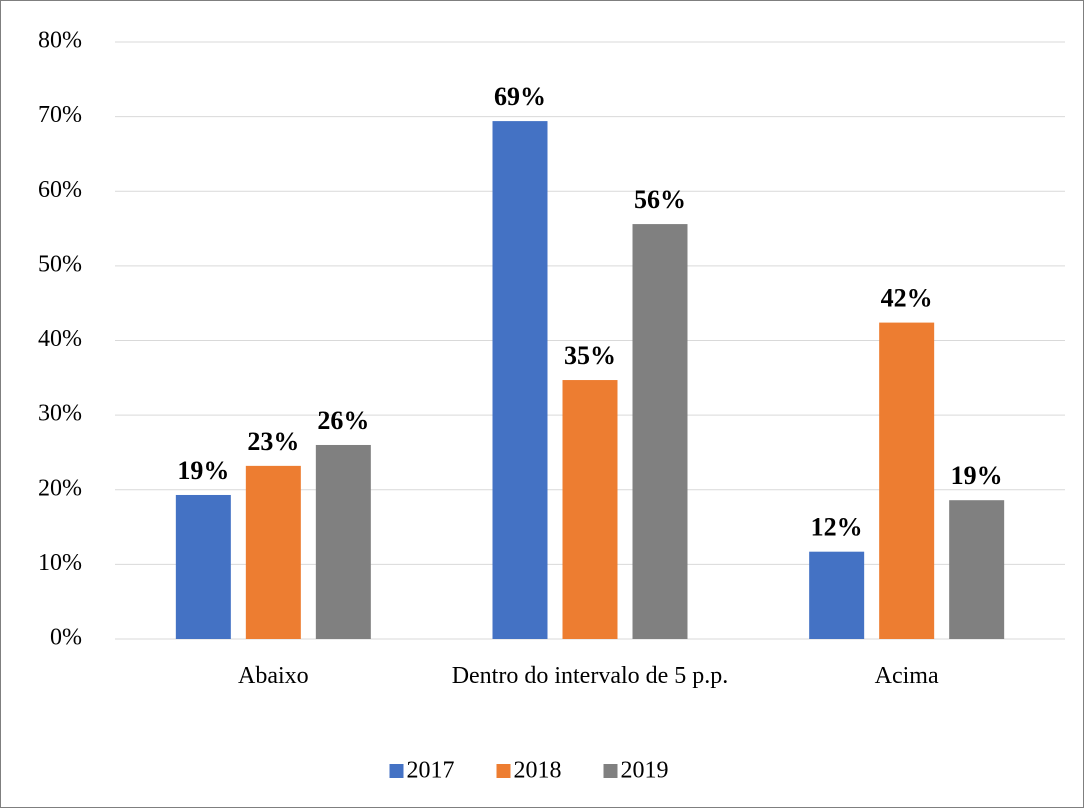  What do you see at coordinates (431, 771) in the screenshot?
I see `legend-label: 2017` at bounding box center [431, 771].